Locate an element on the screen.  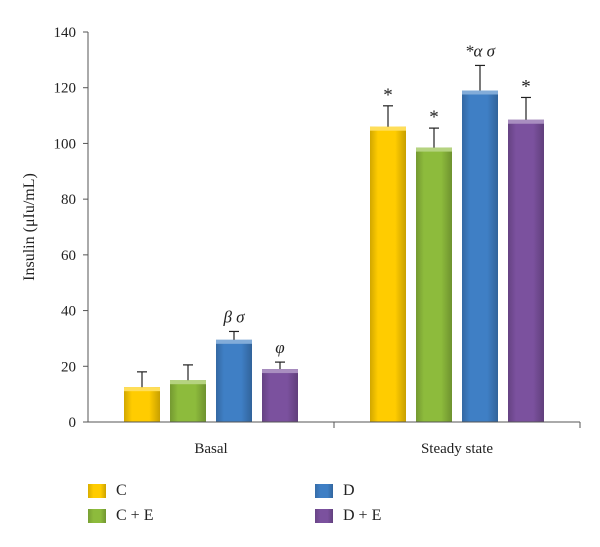
x-category-label-steady-state: Steady state is located at coordinates (457, 449).